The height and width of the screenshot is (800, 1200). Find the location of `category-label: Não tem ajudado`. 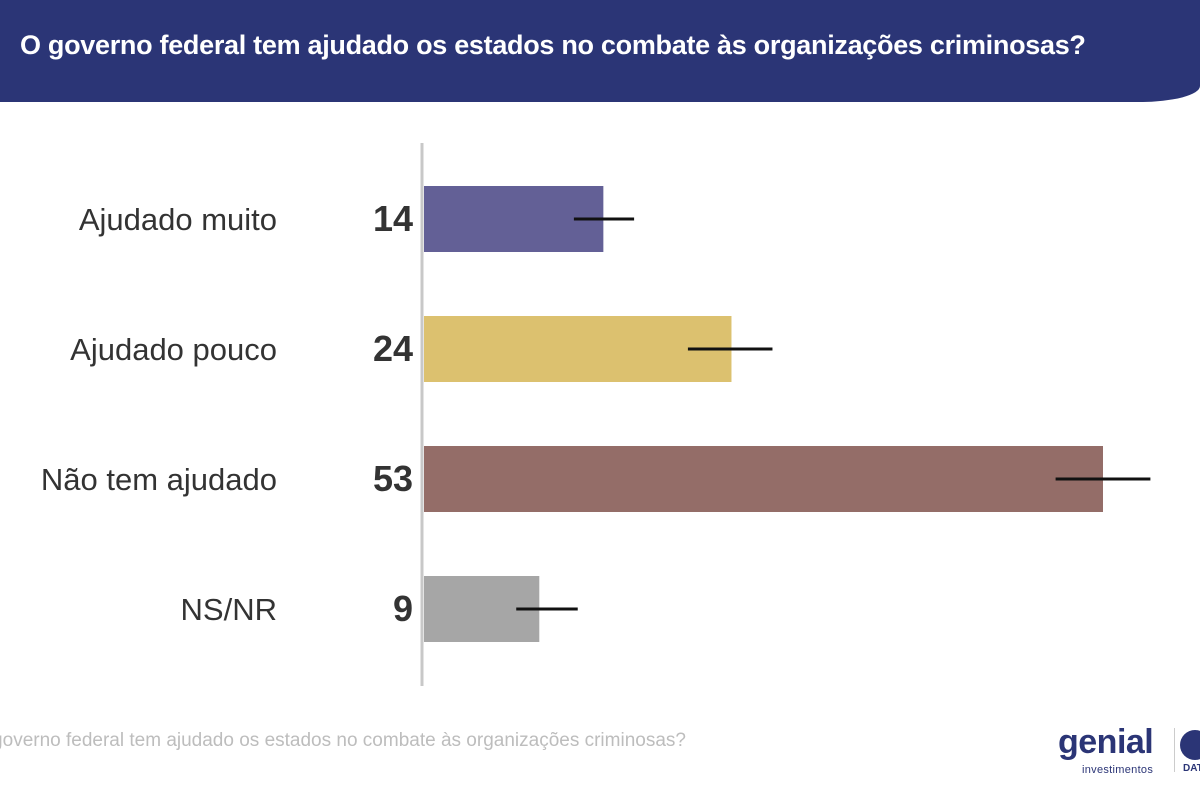

category-label: Não tem ajudado is located at coordinates (159, 479).